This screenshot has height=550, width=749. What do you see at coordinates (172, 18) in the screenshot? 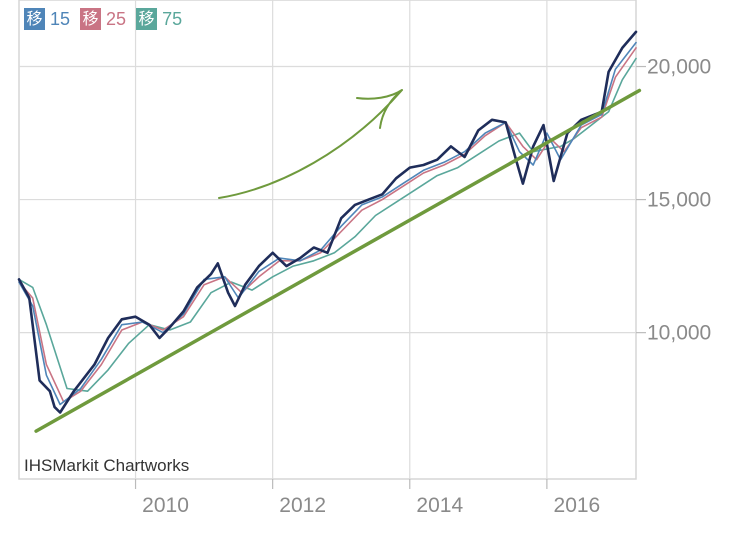
I see `legend-label-75: 75` at bounding box center [172, 18].